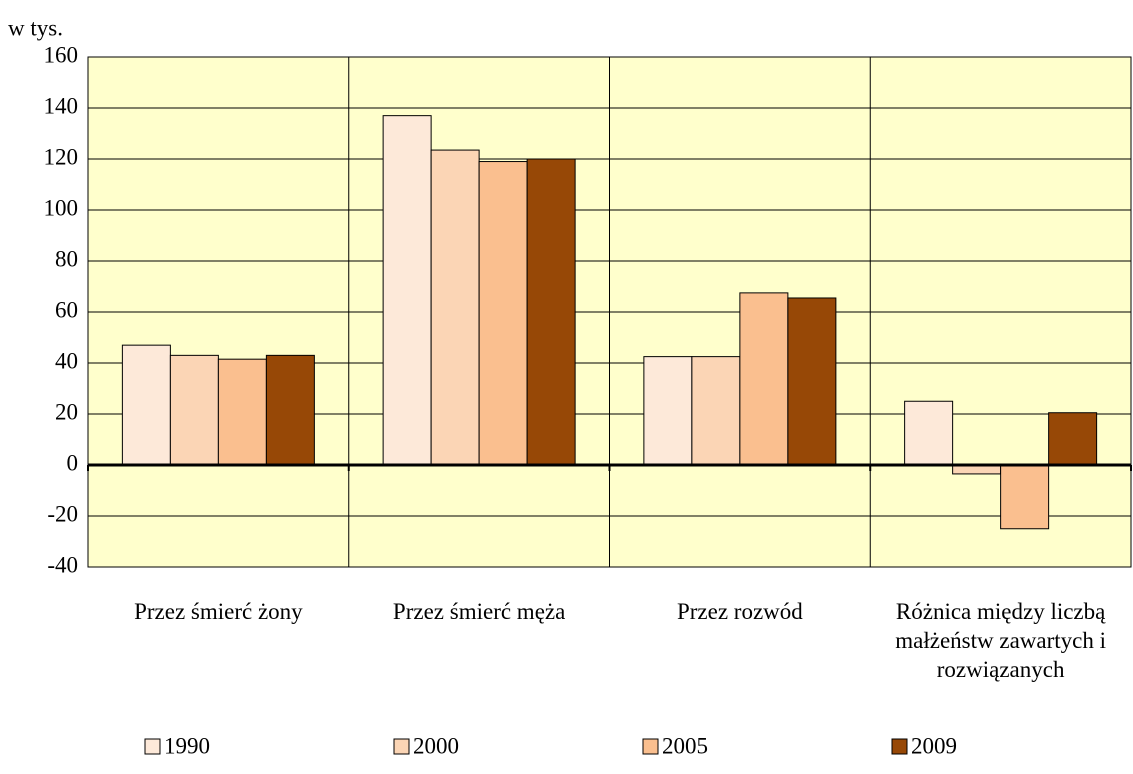 Image resolution: width=1133 pixels, height=774 pixels. I want to click on x-tick-label: Przez śmierć męża, so click(479, 611).